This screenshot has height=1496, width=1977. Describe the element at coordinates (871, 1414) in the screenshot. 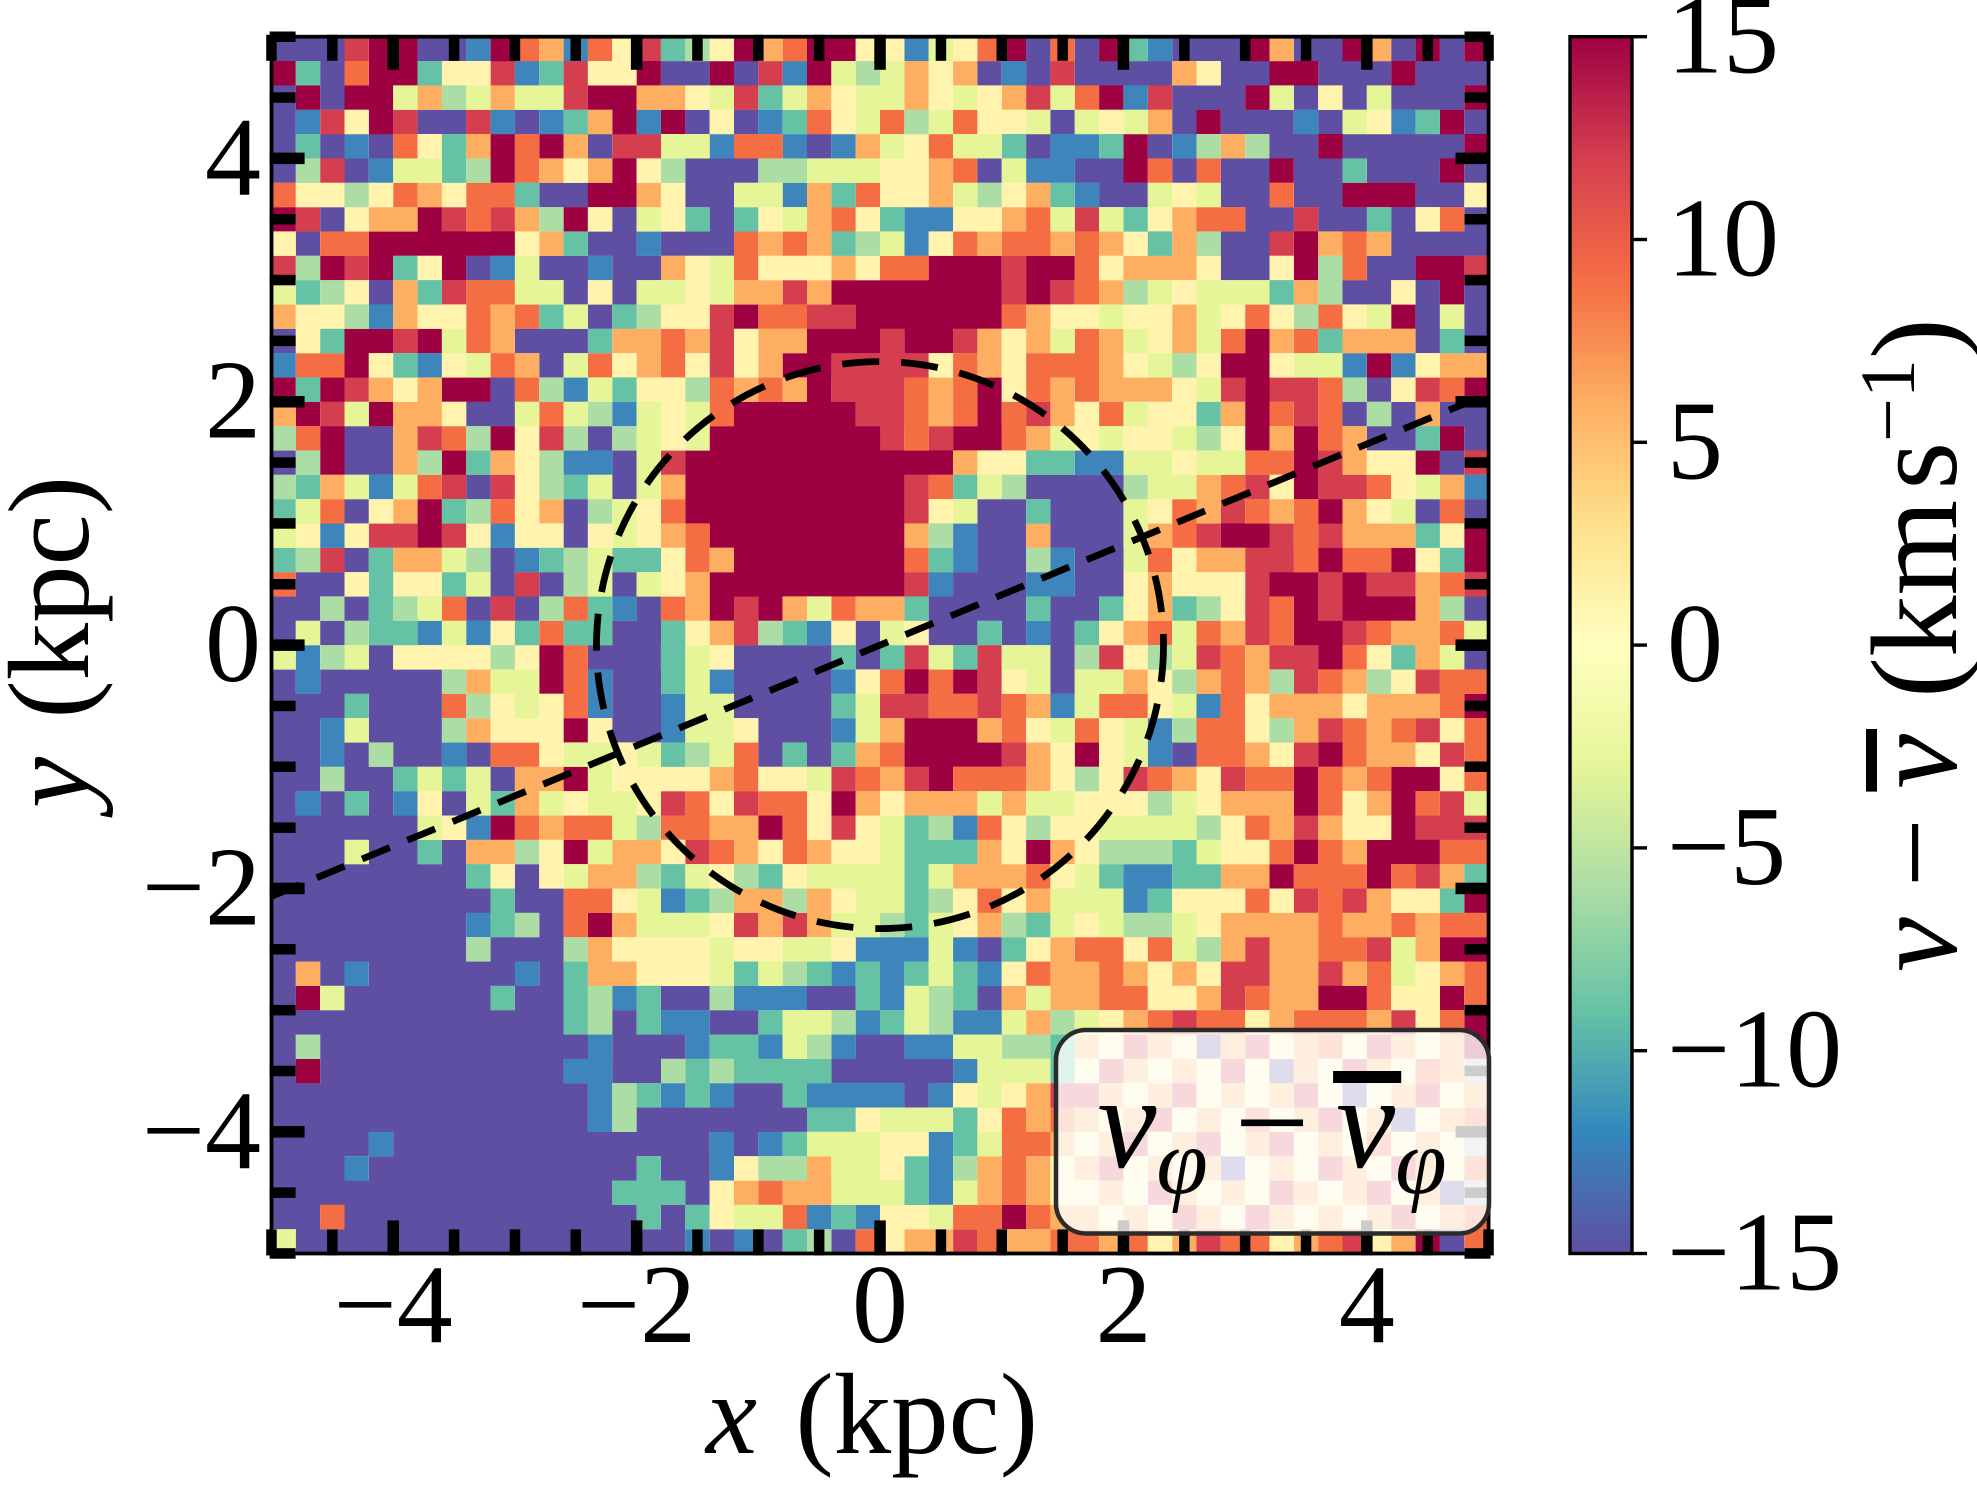

I see `svg-text: x (kpc)` at that location.